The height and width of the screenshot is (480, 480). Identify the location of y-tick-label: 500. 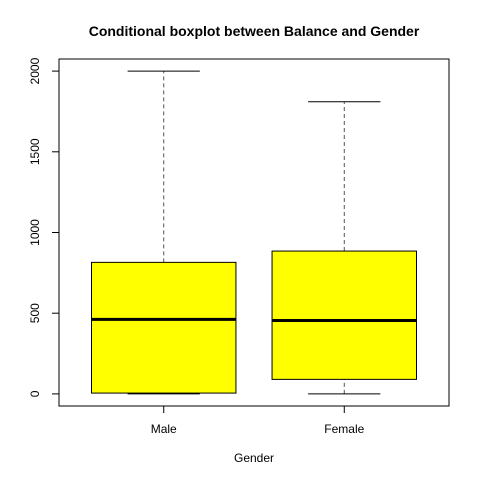
(35, 313).